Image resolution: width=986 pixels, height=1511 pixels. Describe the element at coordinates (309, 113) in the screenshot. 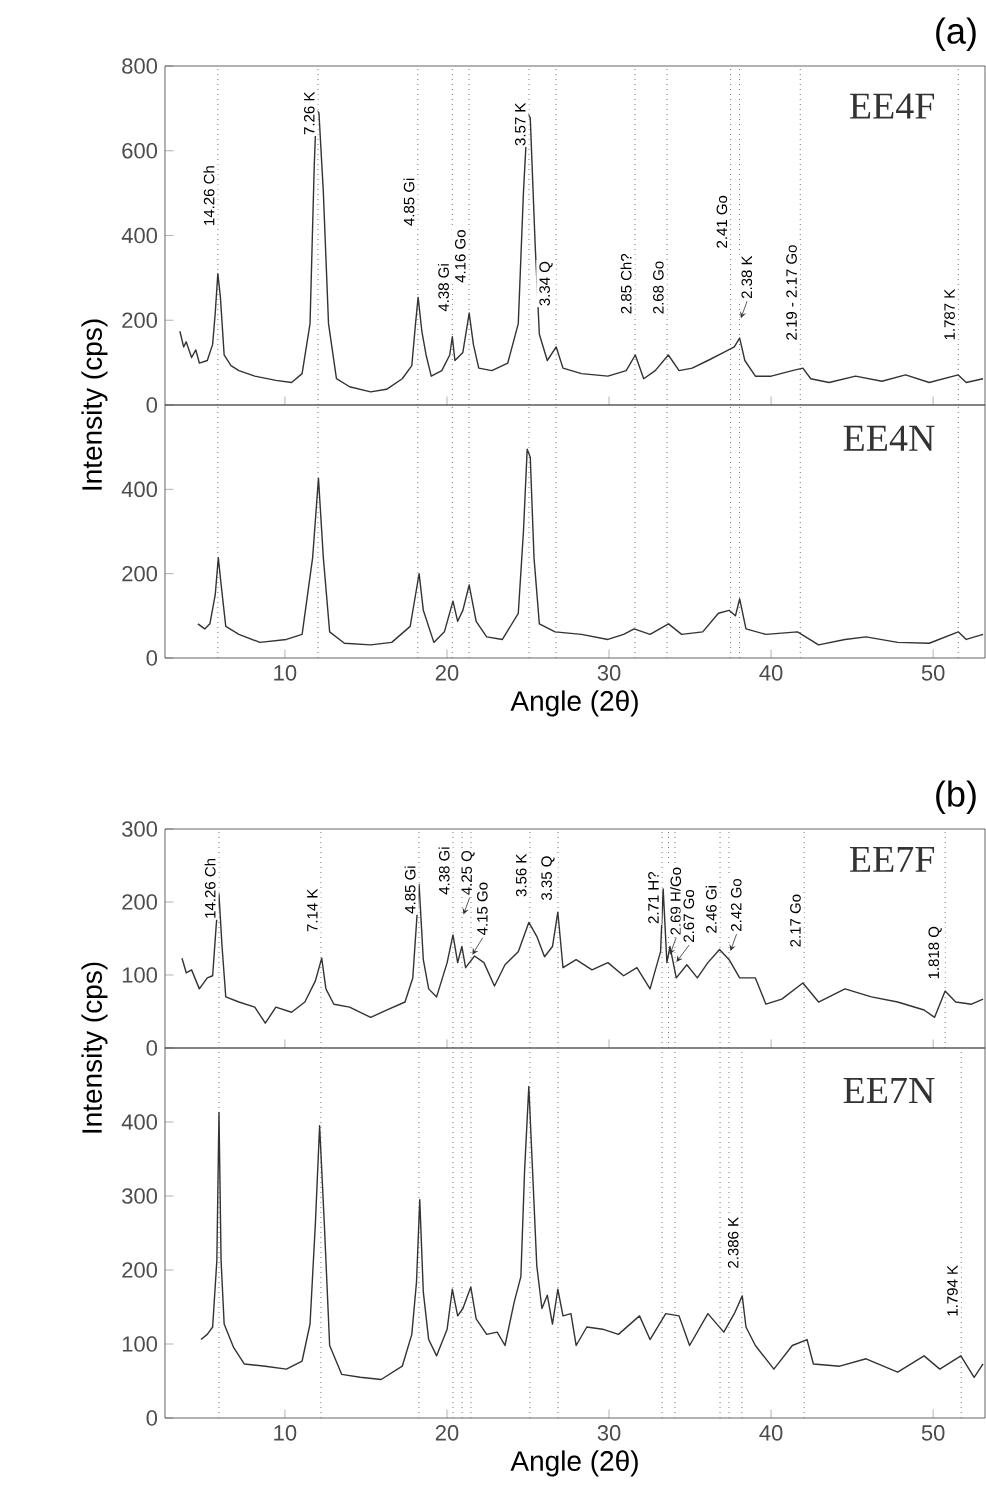

I see `annotation: 7.26 K` at that location.